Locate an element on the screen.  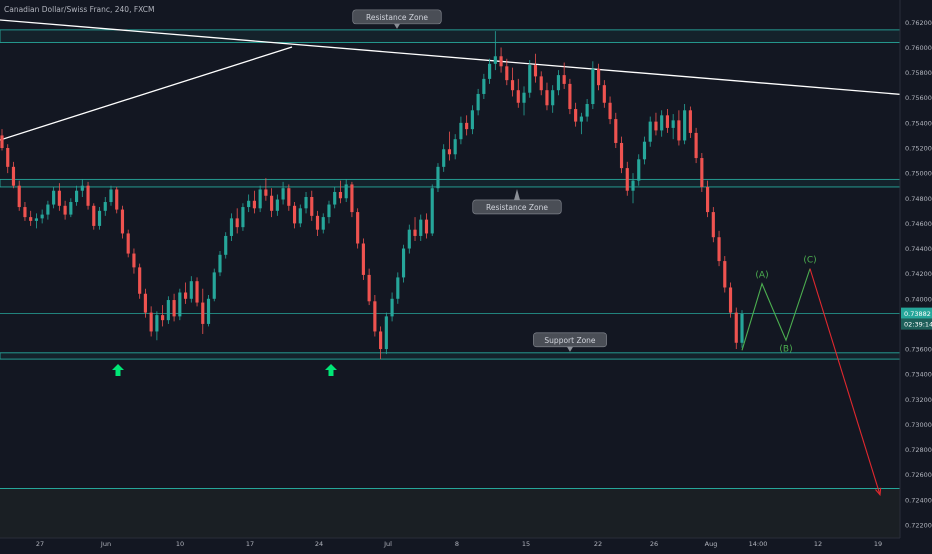
support-arrow-icon is located at coordinates (331, 370).